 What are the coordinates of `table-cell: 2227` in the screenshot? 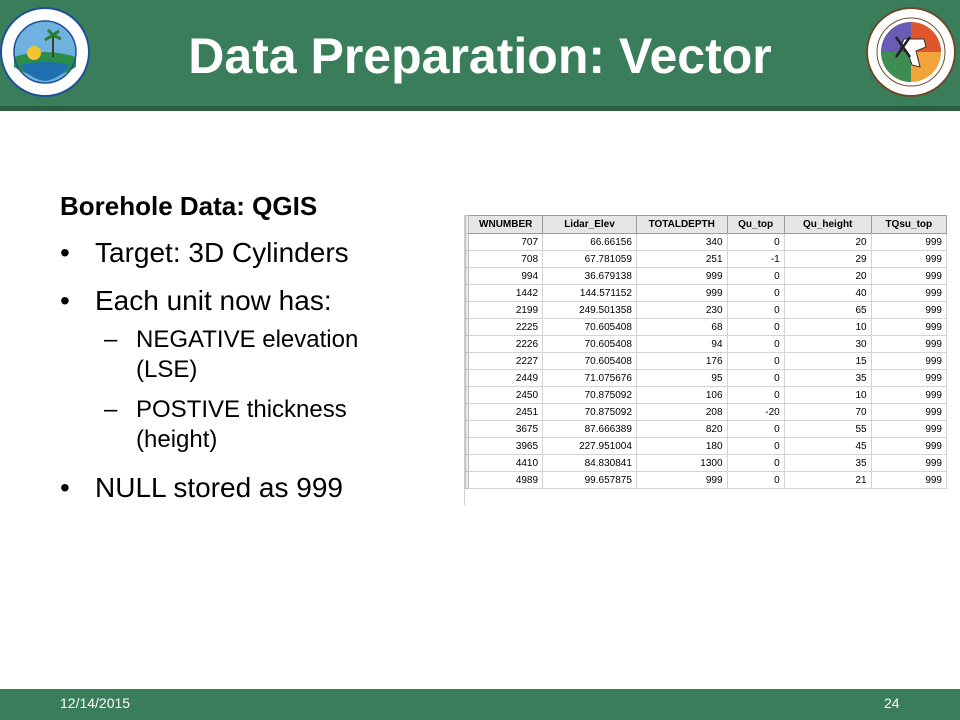 It's located at (506, 361).